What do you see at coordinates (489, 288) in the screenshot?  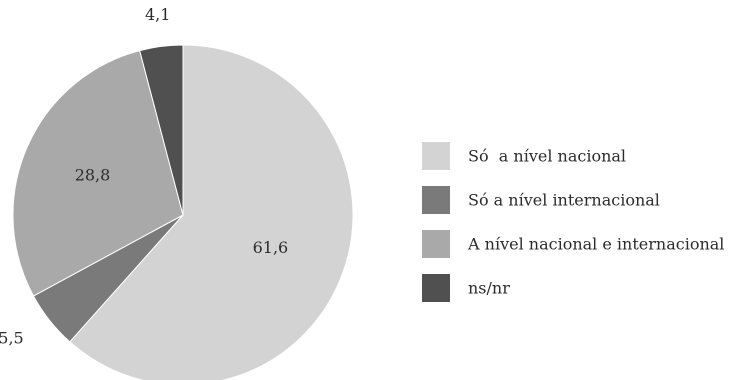 I see `legend-label-4: ns/nr` at bounding box center [489, 288].